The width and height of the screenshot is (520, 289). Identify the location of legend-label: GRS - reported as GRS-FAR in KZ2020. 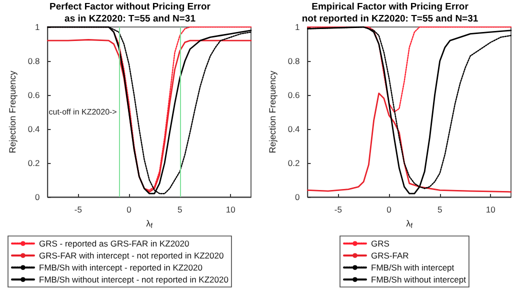
(114, 243).